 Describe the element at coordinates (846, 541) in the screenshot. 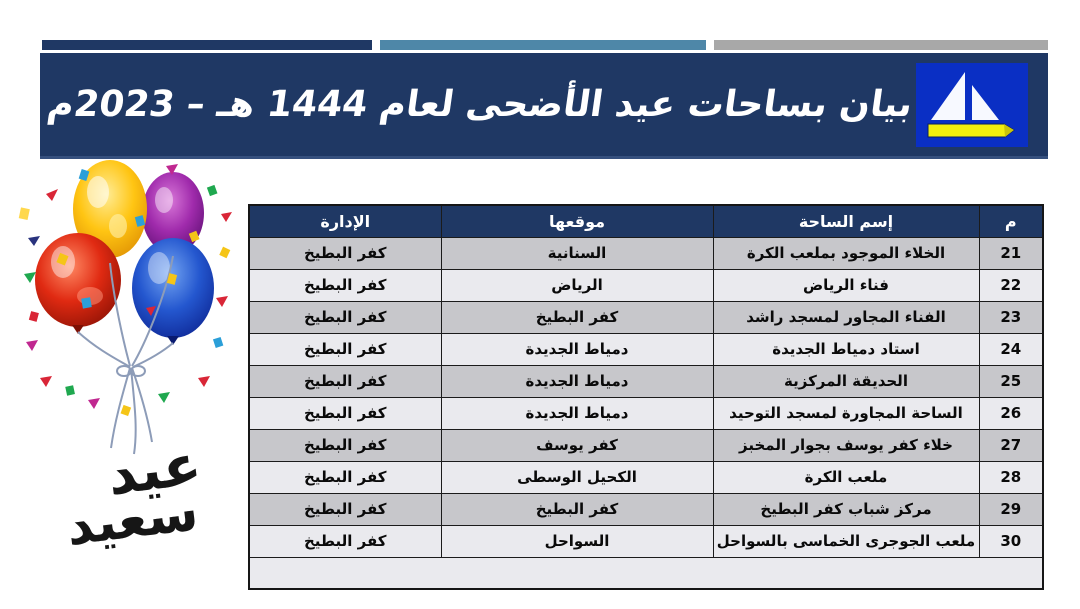

I see `cell-name: ملعب الجوجرى الخماسى بالسواحل` at that location.